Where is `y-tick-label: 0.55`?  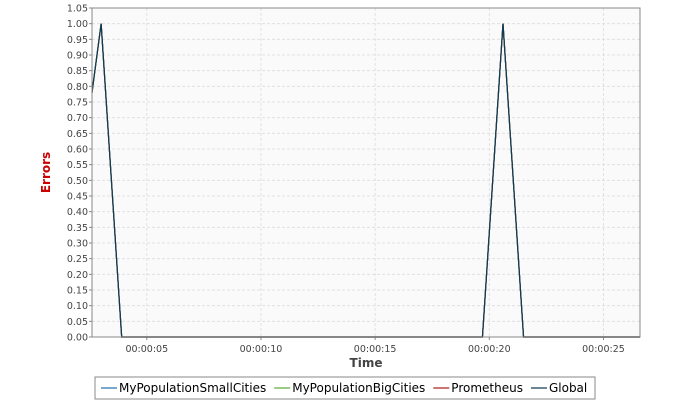
y-tick-label: 0.55 is located at coordinates (77, 165).